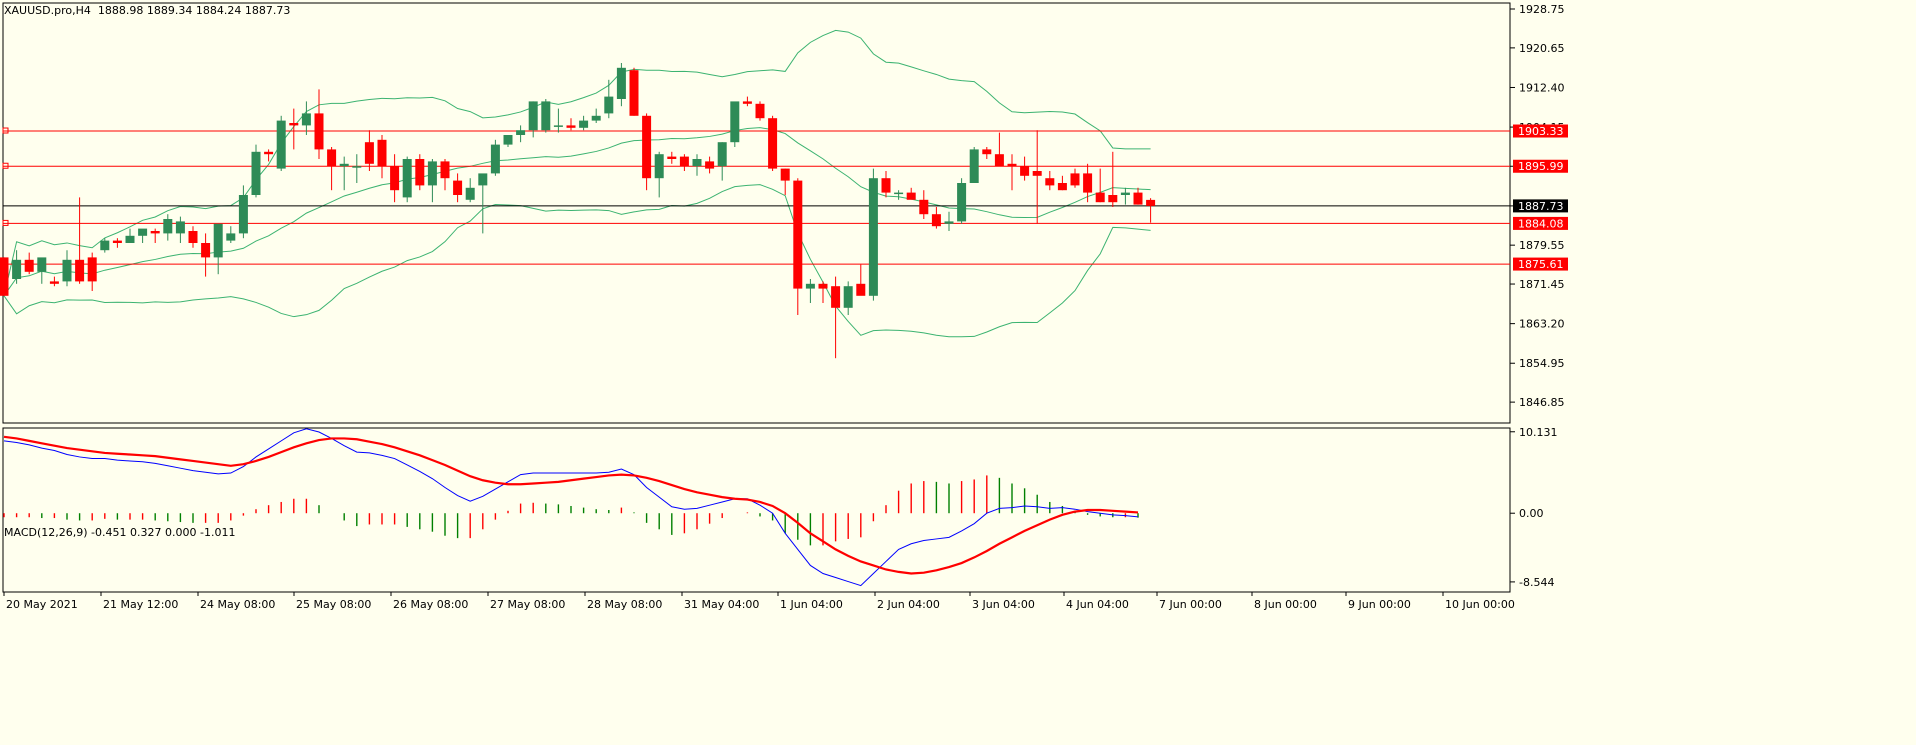 This screenshot has width=1916, height=745. What do you see at coordinates (430, 604) in the screenshot?
I see `time-axis-label: 26 May 08:00` at bounding box center [430, 604].